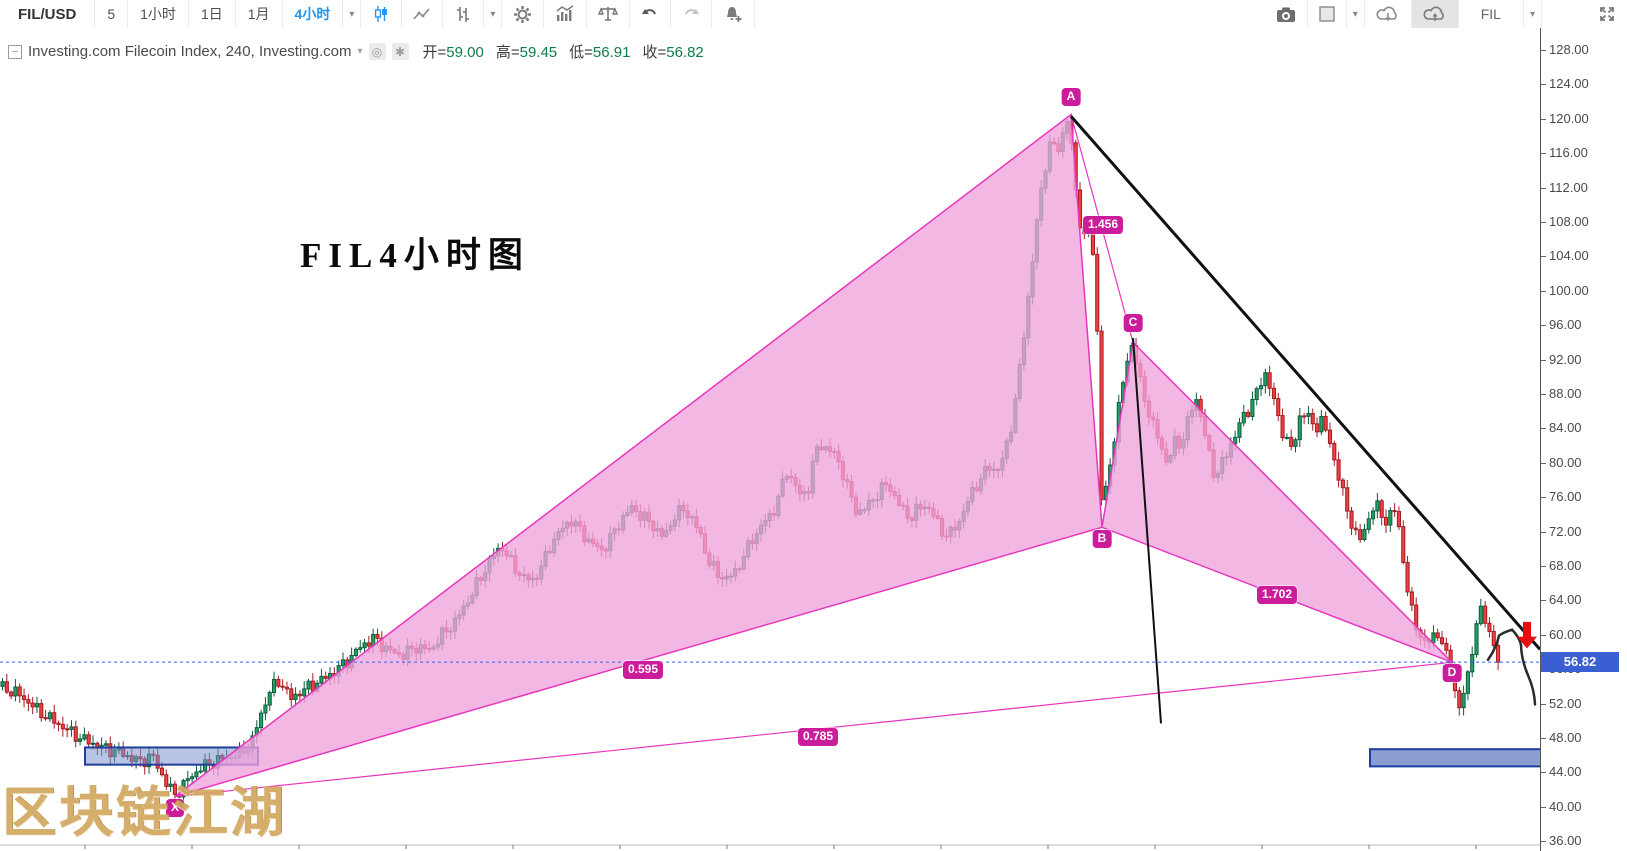 This screenshot has width=1627, height=851. Describe the element at coordinates (1527, 635) in the screenshot. I see `red-down-arrow` at that location.